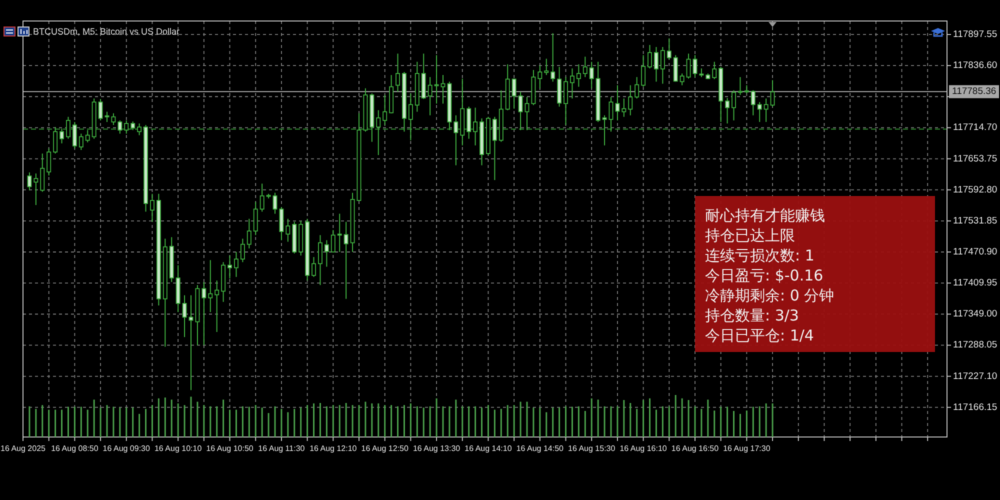 The width and height of the screenshot is (1000, 500). What do you see at coordinates (436, 448) in the screenshot?
I see `x-tick-label: 16 Aug 13:30` at bounding box center [436, 448].